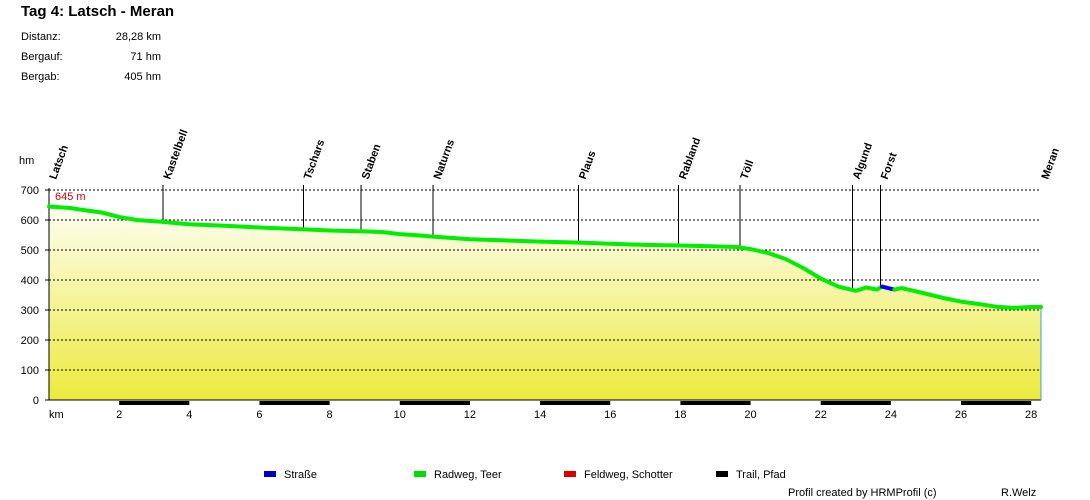 The height and width of the screenshot is (500, 1090). What do you see at coordinates (26, 161) in the screenshot?
I see `y-axis-label: hm` at bounding box center [26, 161].